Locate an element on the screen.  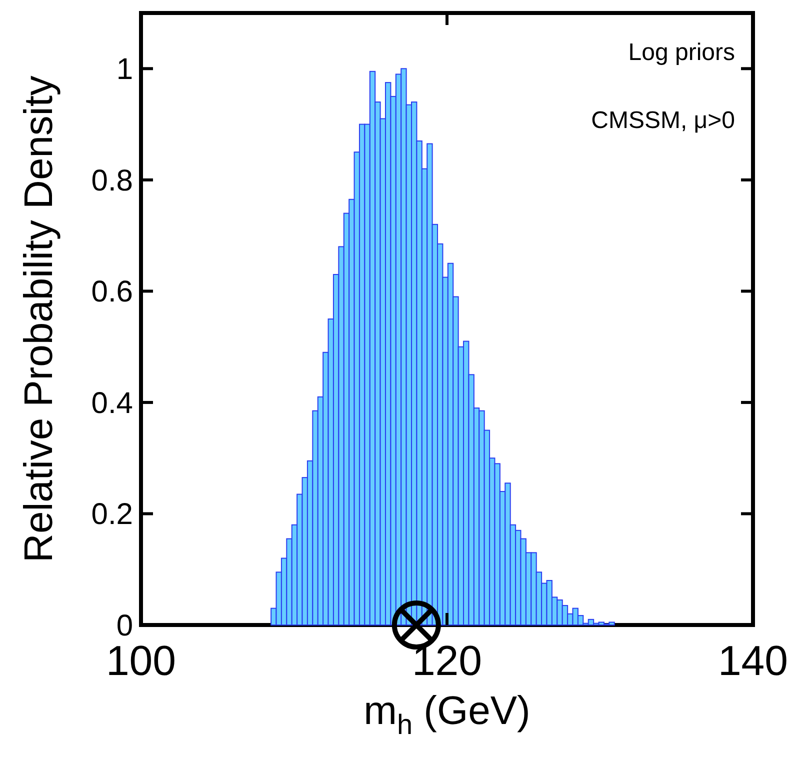
y-tick-label: 1 is located at coordinates (124, 69).